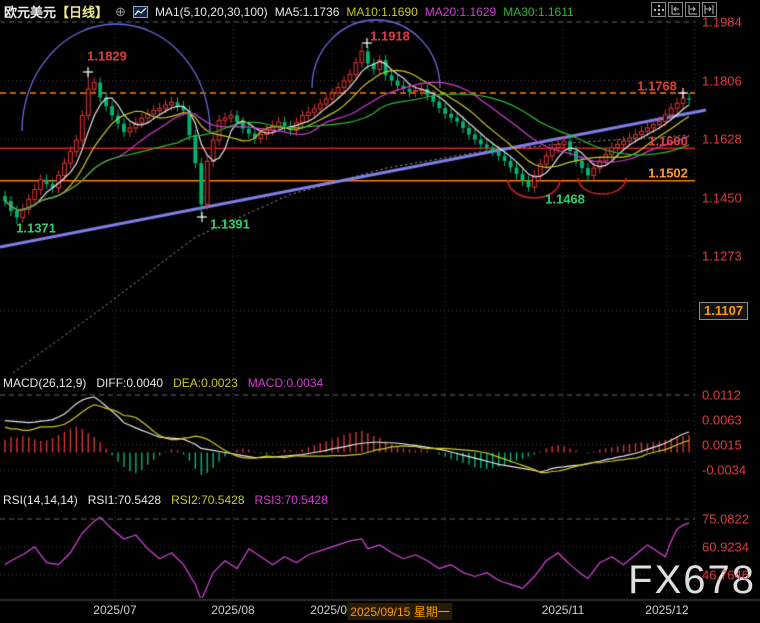 The image size is (760, 623). I want to click on price-annotation: 1.1918, so click(390, 36).